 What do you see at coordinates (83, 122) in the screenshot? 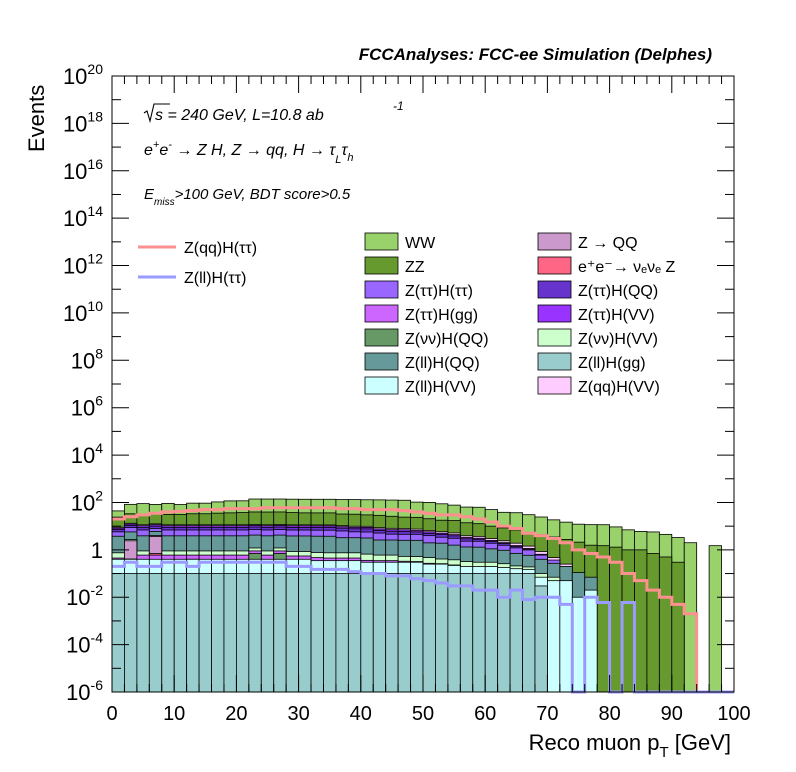
I see `y-tick-label: 10¹⁸` at bounding box center [83, 122].